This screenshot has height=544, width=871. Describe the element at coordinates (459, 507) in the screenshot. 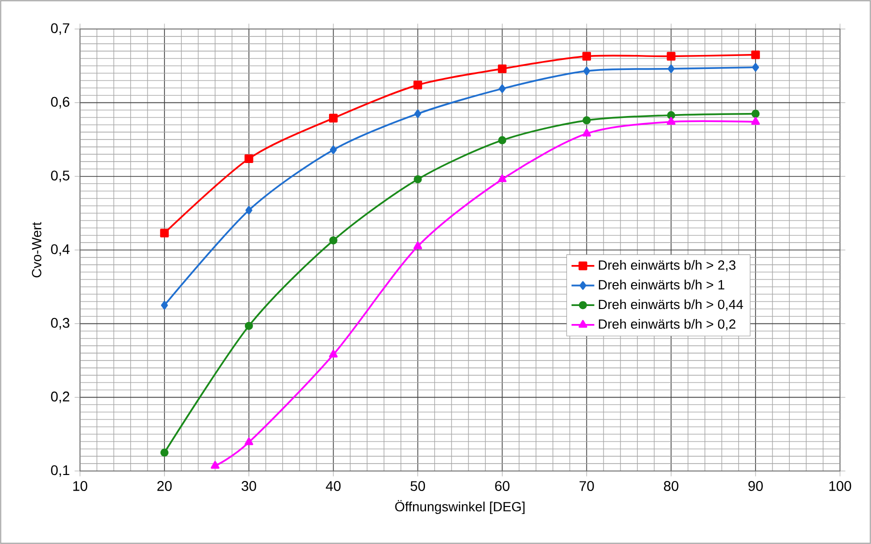

I see `x-axis-title: Öffnungswinkel [DEG]` at that location.